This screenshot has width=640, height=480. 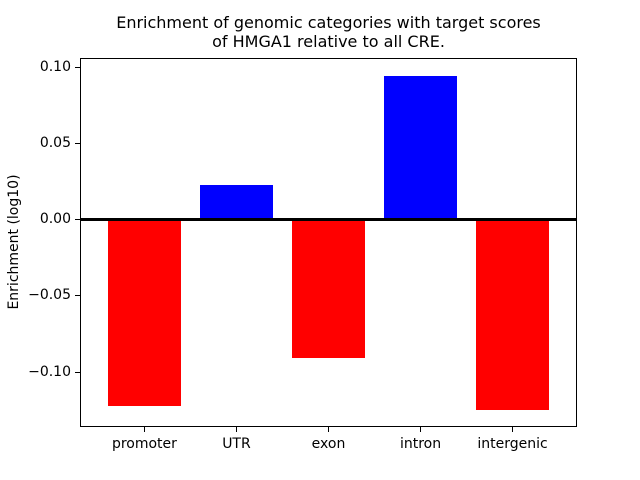 What do you see at coordinates (328, 444) in the screenshot?
I see `x-tick-label-exon: exon` at bounding box center [328, 444].